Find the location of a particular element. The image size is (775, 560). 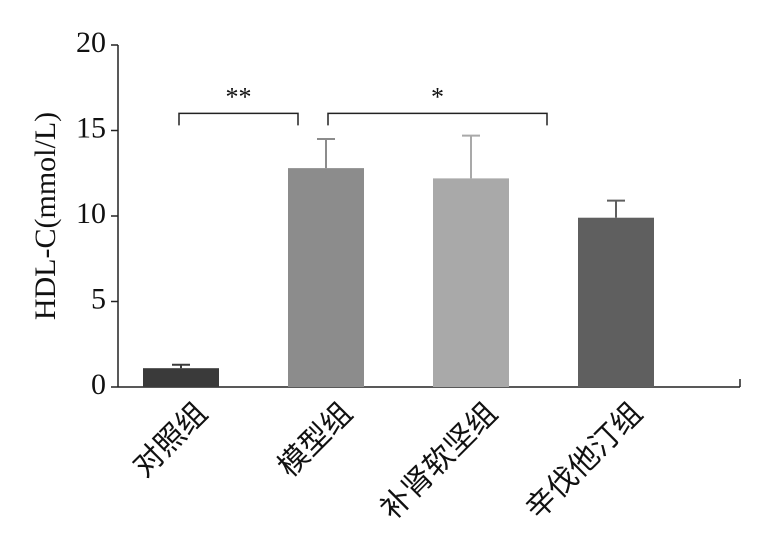

x-tick-label: 模型组 is located at coordinates (315, 440).